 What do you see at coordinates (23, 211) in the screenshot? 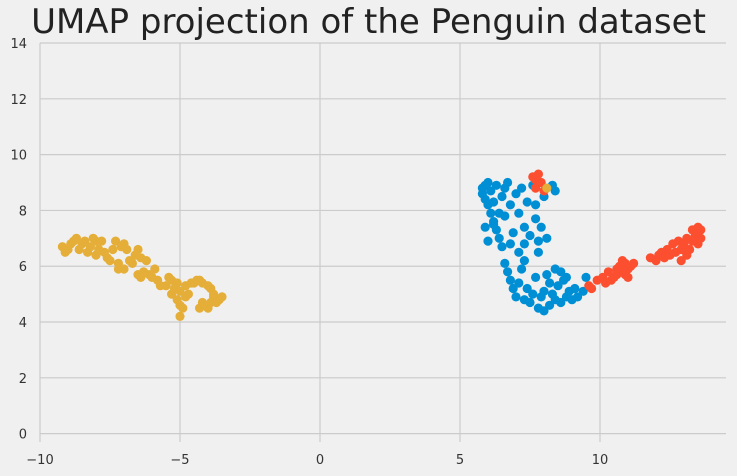
I see `y-tick-label: 8` at bounding box center [23, 211].